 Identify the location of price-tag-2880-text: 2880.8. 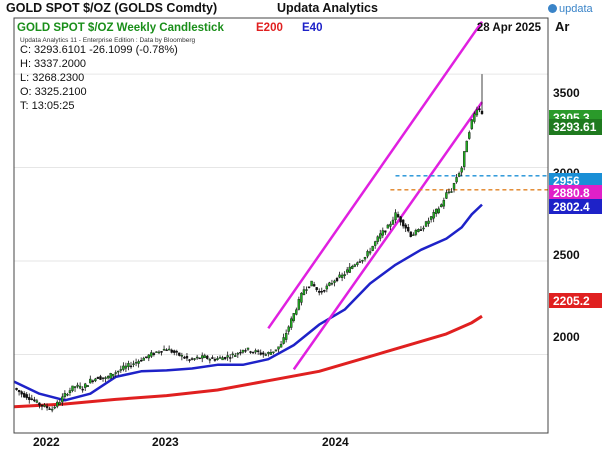
(571, 193).